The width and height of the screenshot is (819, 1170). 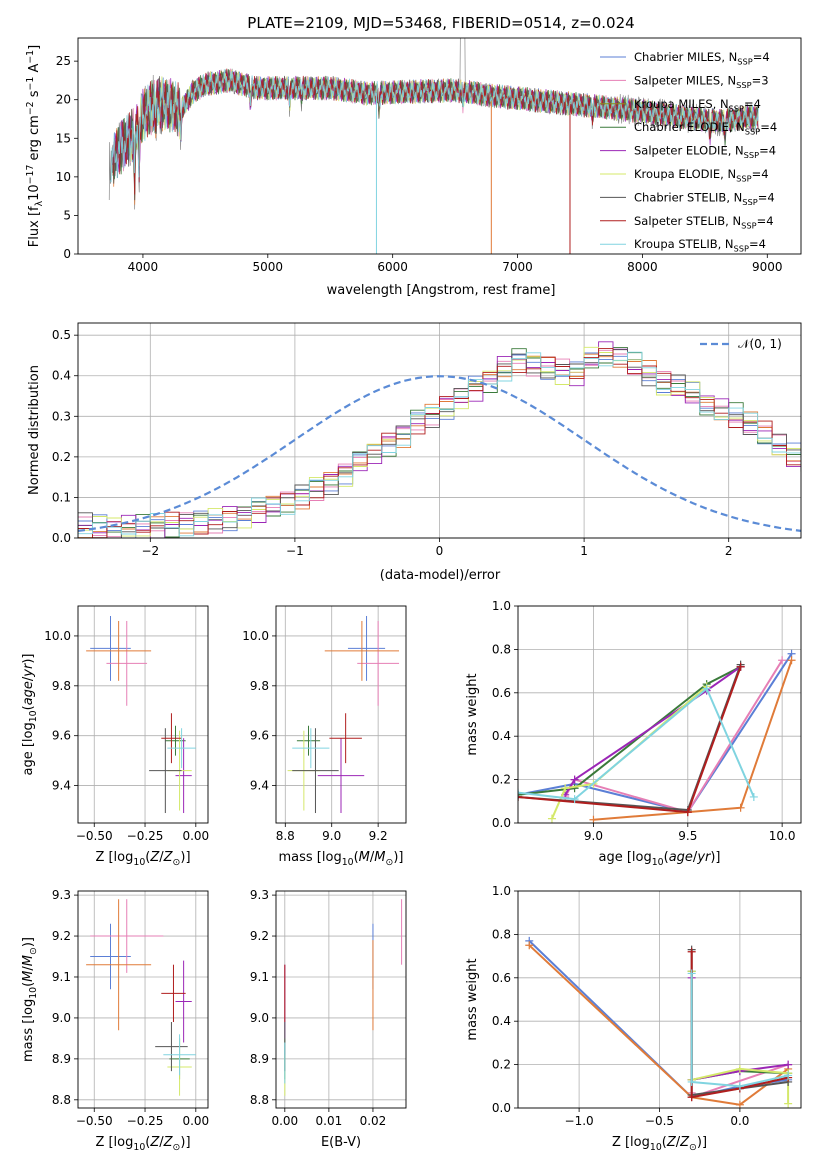 What do you see at coordinates (517, 267) in the screenshot?
I see `x-tick-label: 7000` at bounding box center [517, 267].